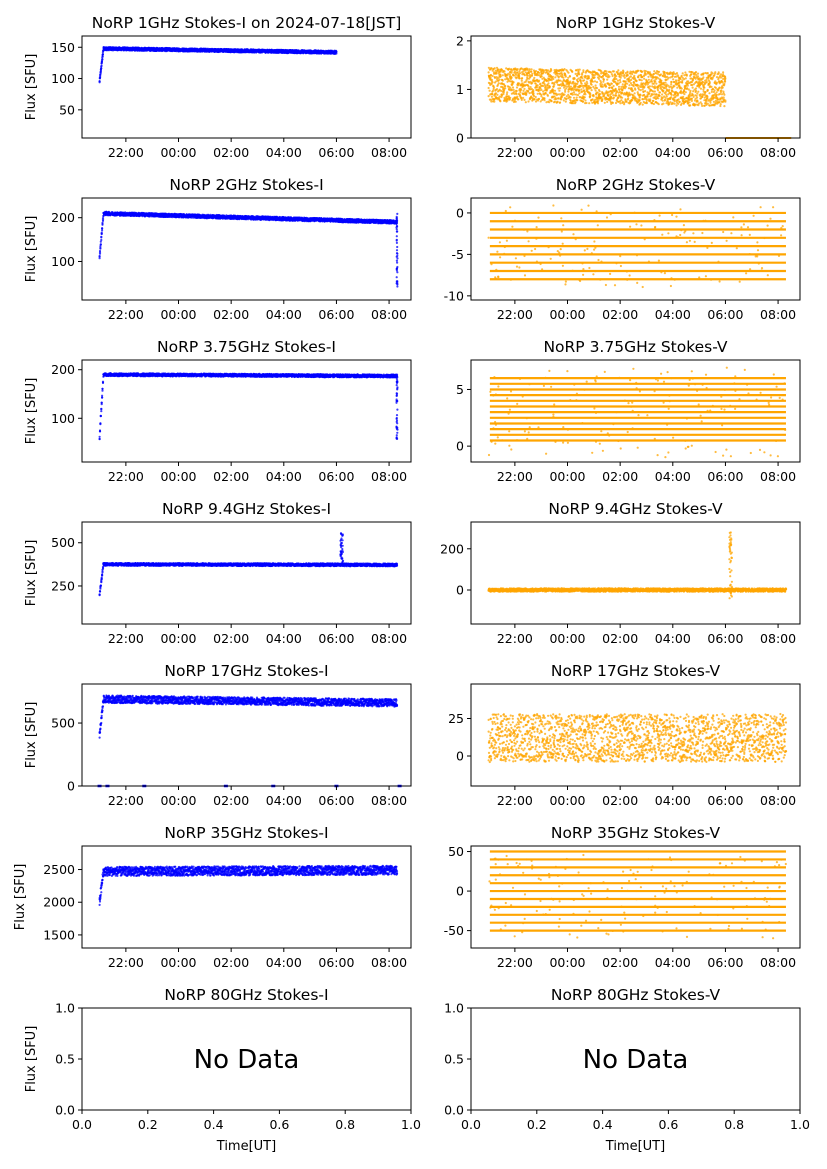 The width and height of the screenshot is (827, 1169). Describe the element at coordinates (567, 152) in the screenshot. I see `x-tick-label: 00:00` at that location.